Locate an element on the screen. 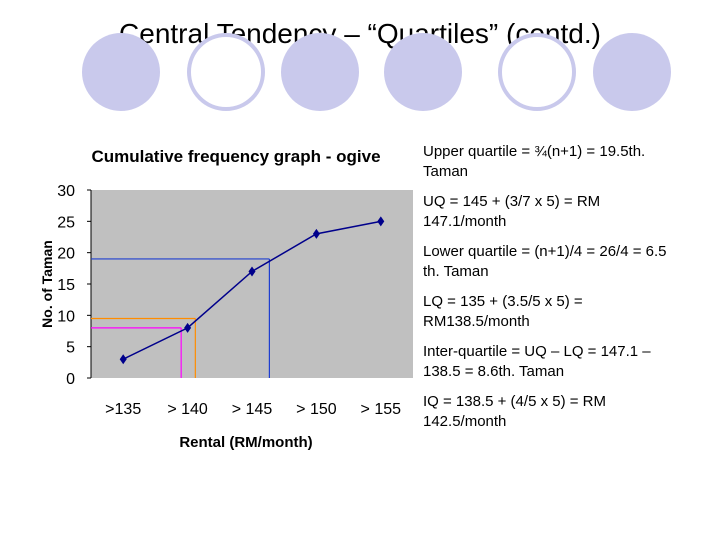  x-axis-label: Rental (RM/month) is located at coordinates (245, 442).